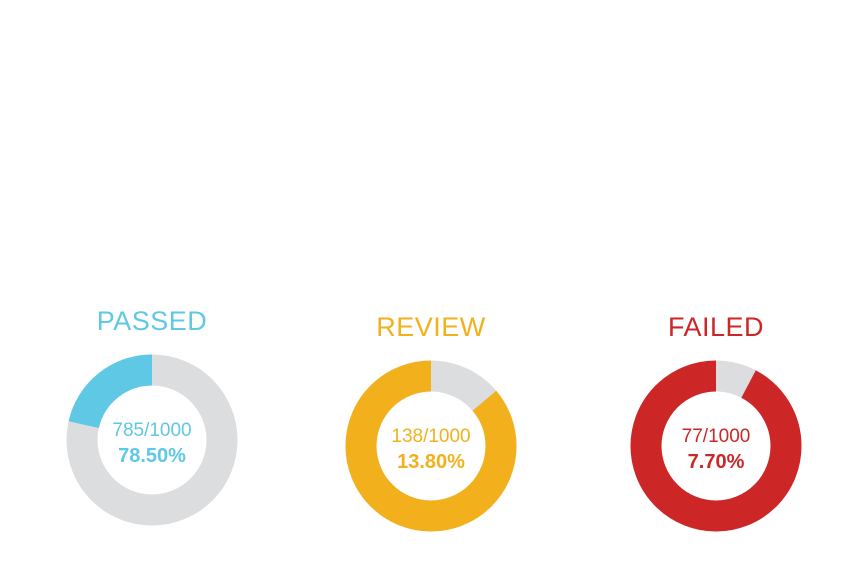 This screenshot has height=585, width=868. I want to click on percent-label-failed: 7.70%, so click(716, 462).